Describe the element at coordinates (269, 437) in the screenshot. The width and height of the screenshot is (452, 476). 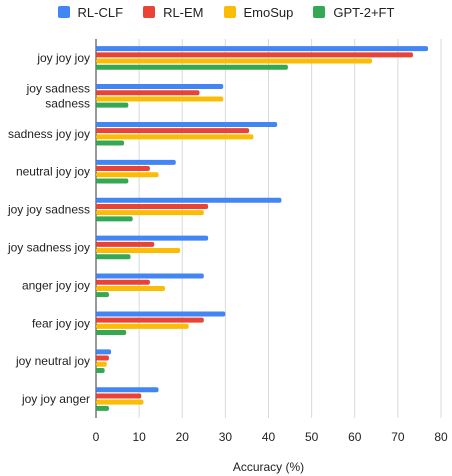
I see `x-tick-label: 40` at that location.